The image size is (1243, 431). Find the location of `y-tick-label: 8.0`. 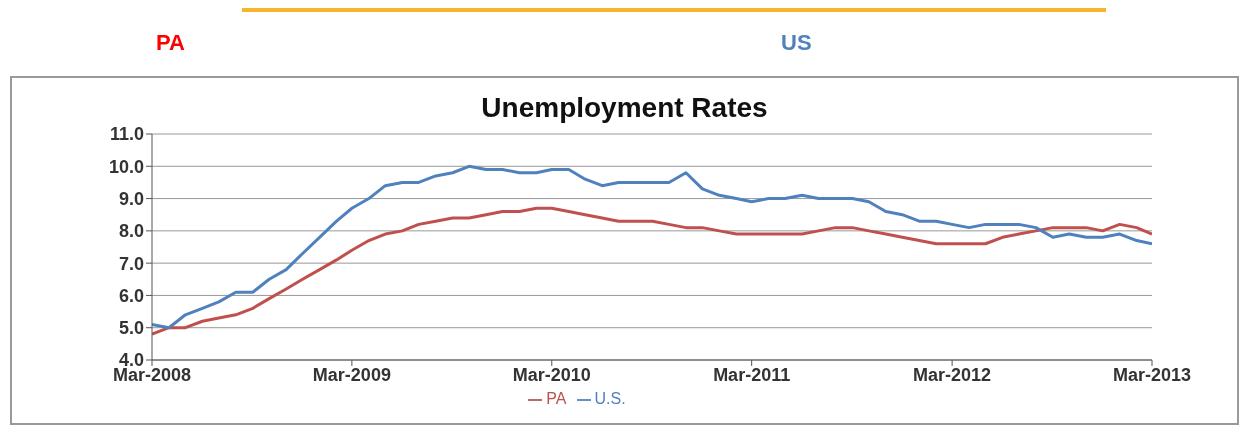

y-tick-label: 8.0 is located at coordinates (131, 231).